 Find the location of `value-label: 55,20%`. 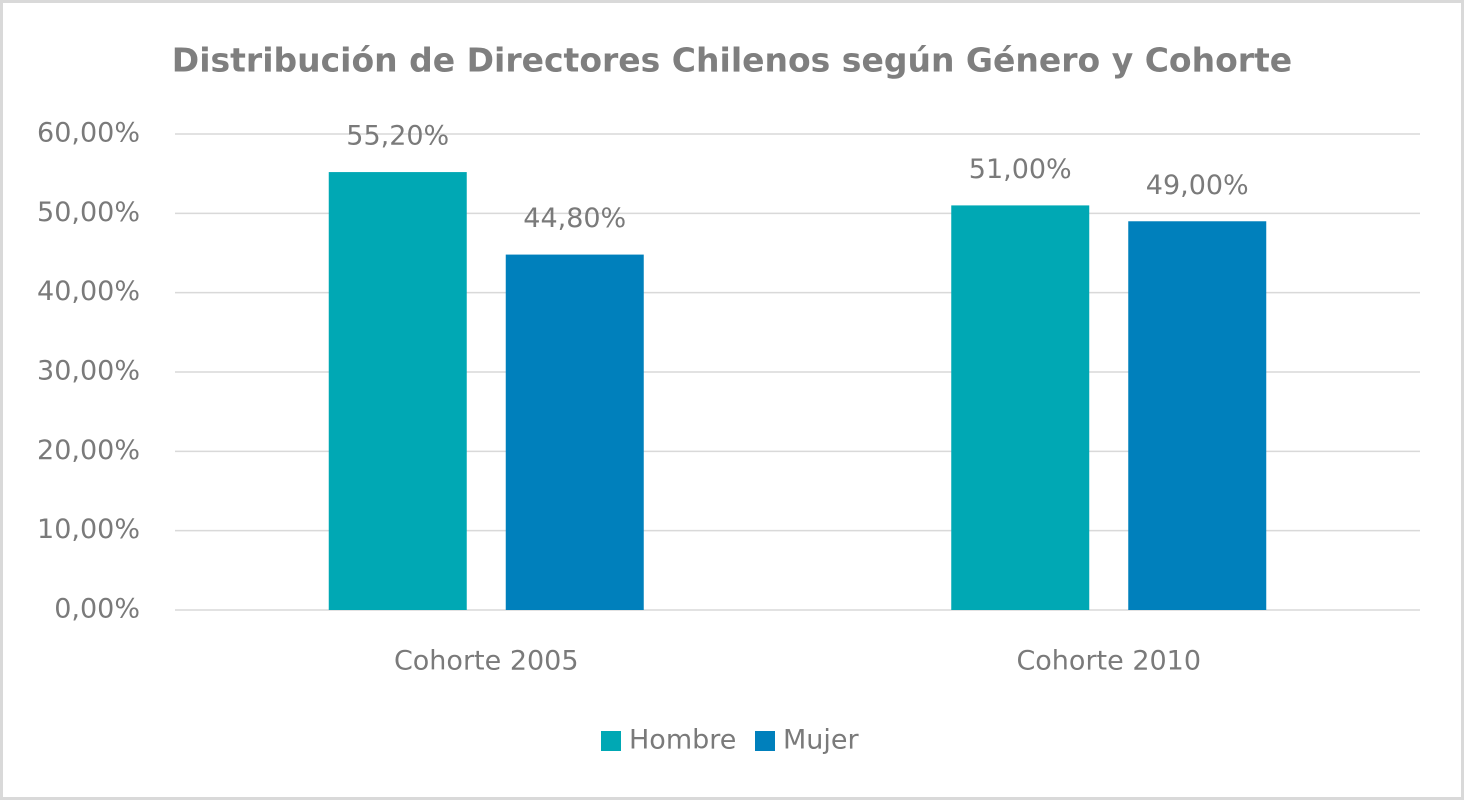

value-label: 55,20% is located at coordinates (397, 136).